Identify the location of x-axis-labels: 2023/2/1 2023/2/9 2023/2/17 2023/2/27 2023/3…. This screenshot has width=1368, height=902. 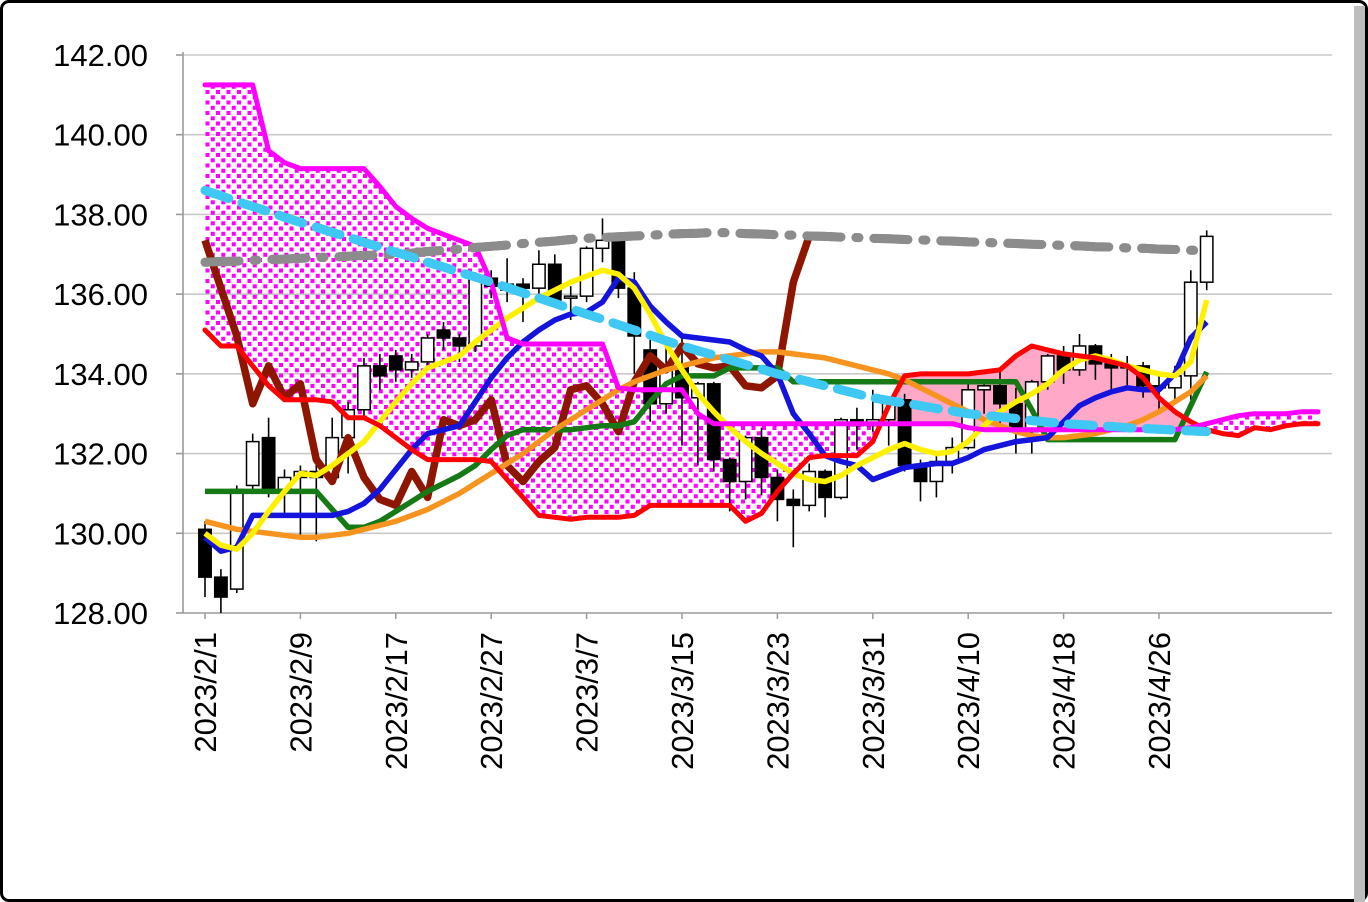
(682, 701).